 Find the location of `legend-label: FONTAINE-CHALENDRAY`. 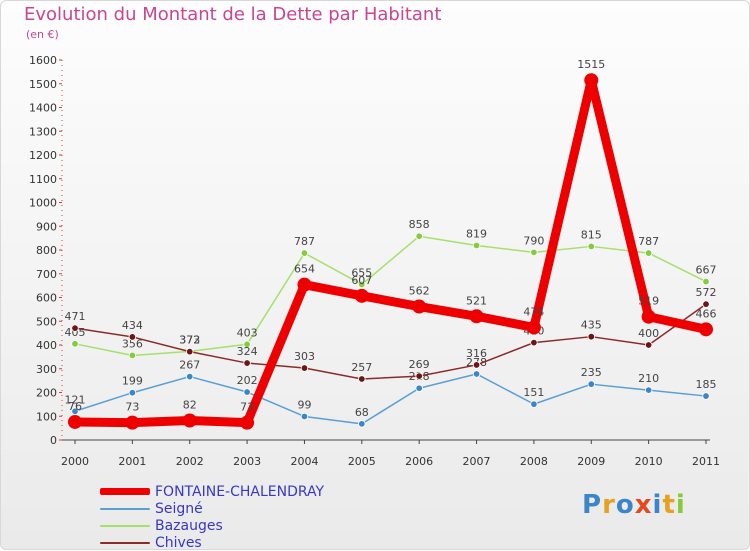

legend-label: FONTAINE-CHALENDRAY is located at coordinates (240, 491).